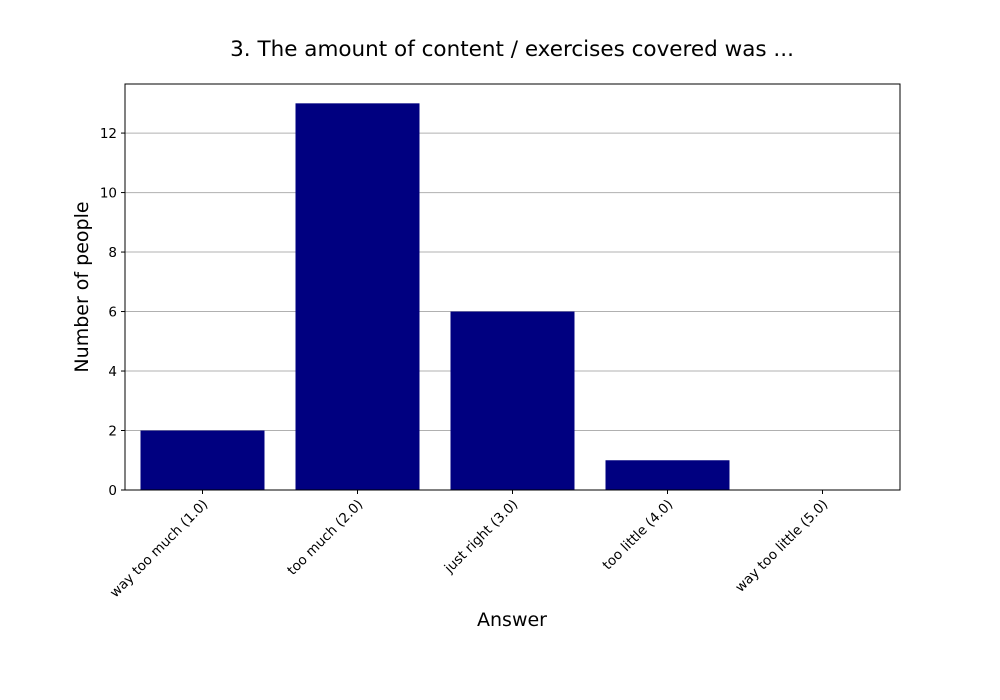  What do you see at coordinates (112, 372) in the screenshot?
I see `y-tick-label: 4` at bounding box center [112, 372].